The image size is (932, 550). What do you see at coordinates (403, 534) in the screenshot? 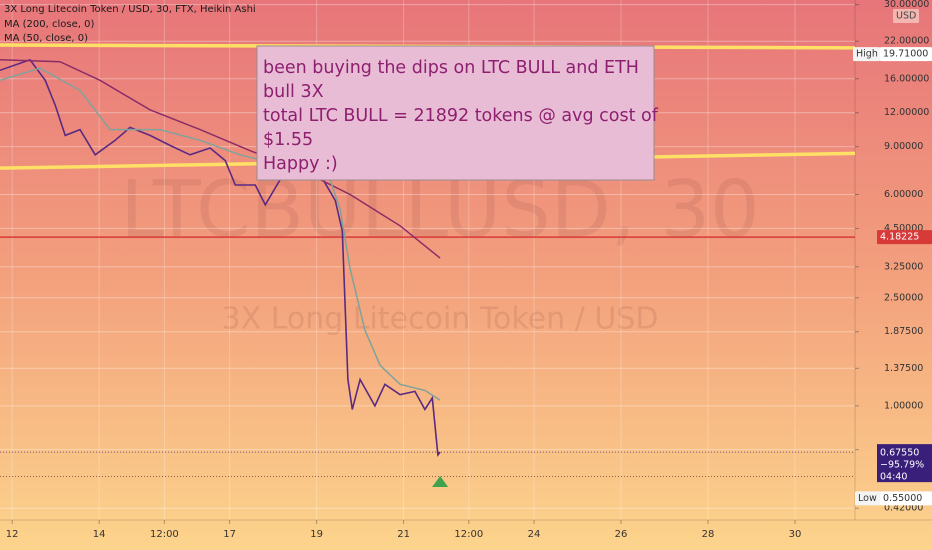
I see `x-tick-label: 21` at bounding box center [403, 534].